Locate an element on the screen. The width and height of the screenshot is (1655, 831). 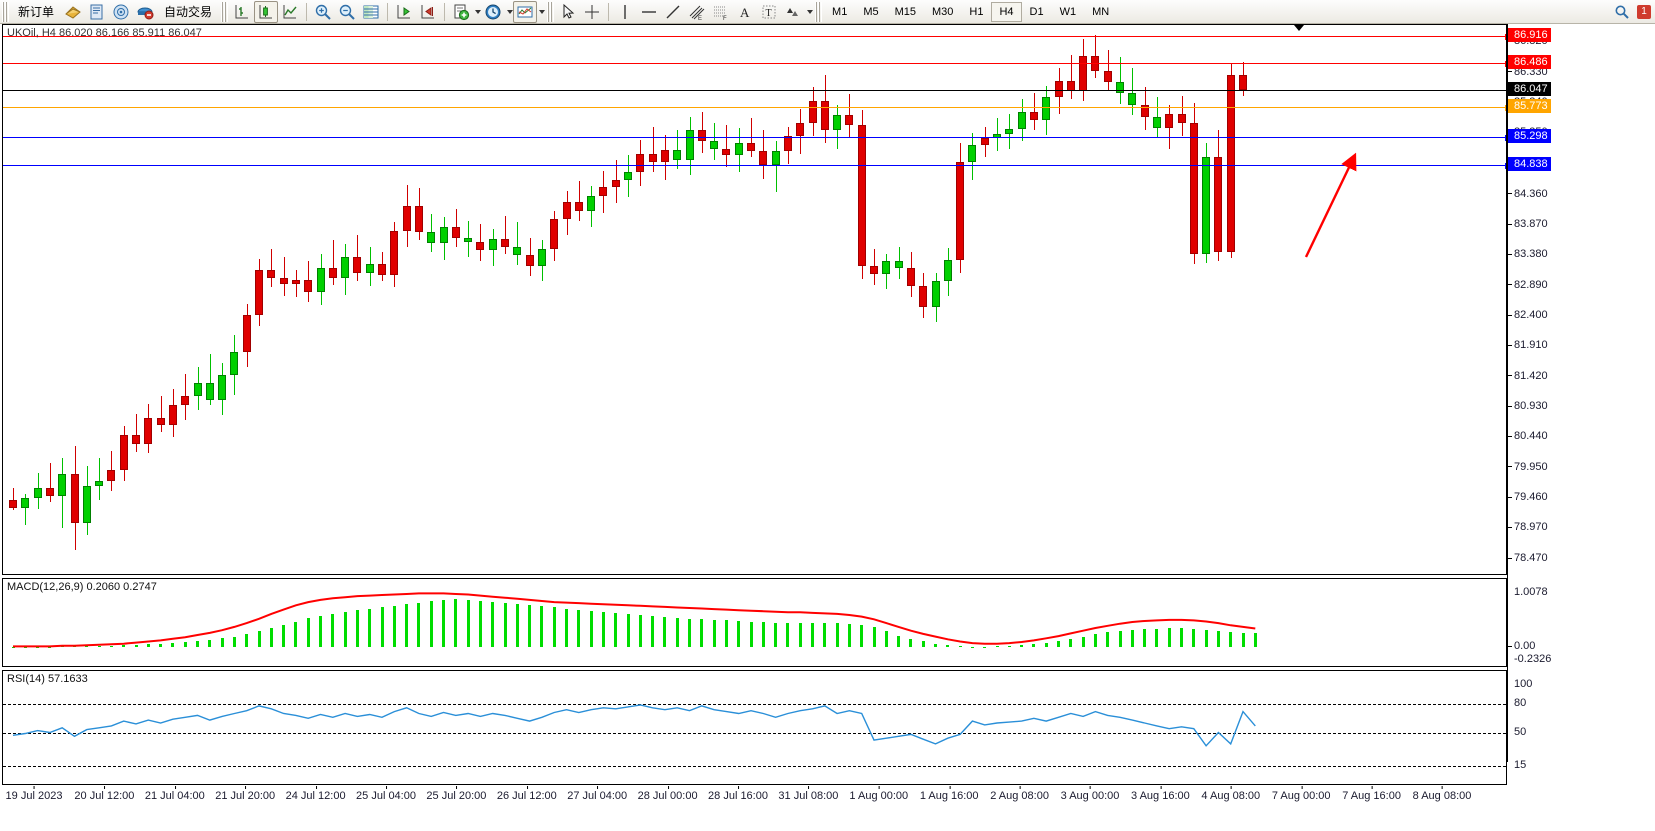
new-order-button: 新订单 is located at coordinates (36, 12).